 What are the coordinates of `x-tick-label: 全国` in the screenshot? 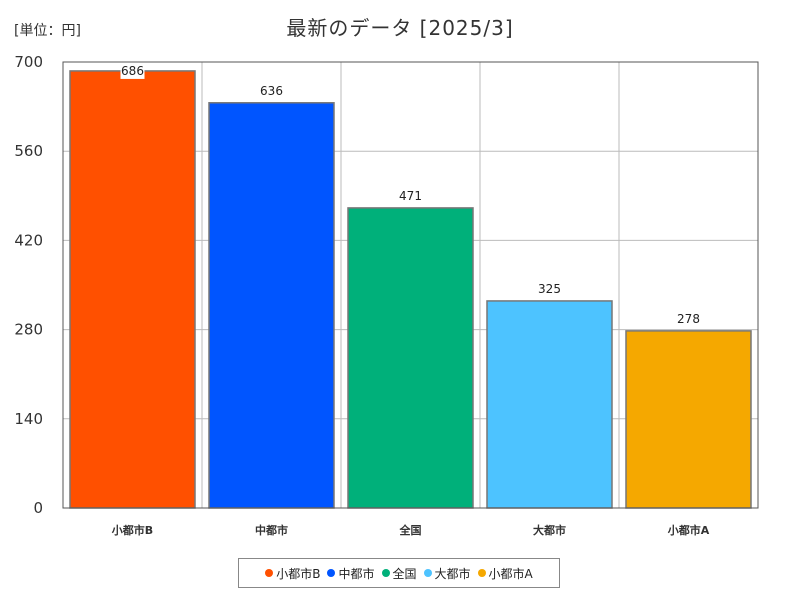 It's located at (410, 530).